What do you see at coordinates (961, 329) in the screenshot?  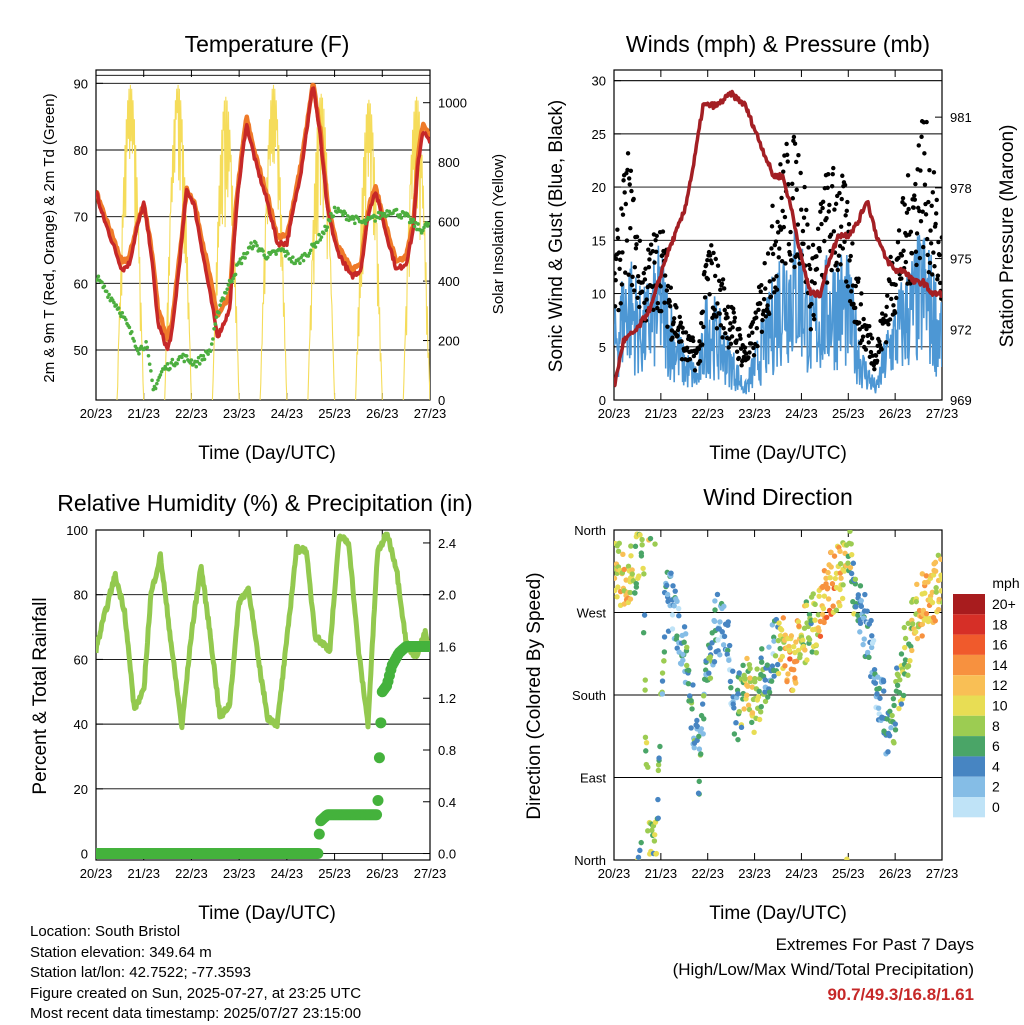 I see `pressure-y-tick-label: 972` at bounding box center [961, 329].